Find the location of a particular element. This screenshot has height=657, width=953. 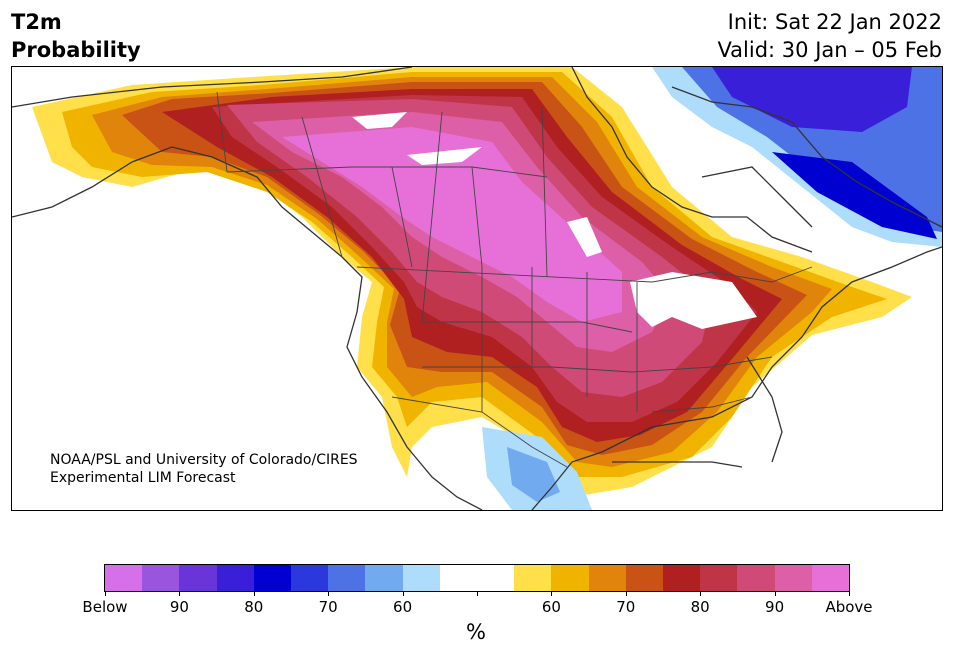

great-bear-lake is located at coordinates (379, 120).